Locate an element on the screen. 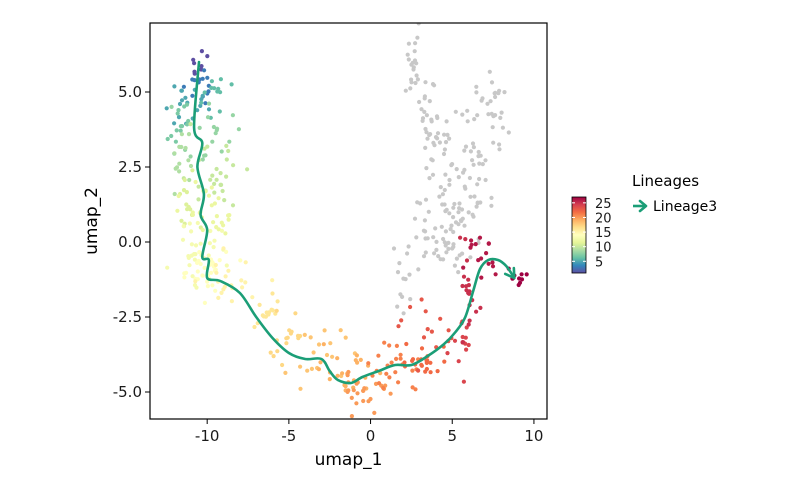  y-tick-label: 0.0 is located at coordinates (130, 242).